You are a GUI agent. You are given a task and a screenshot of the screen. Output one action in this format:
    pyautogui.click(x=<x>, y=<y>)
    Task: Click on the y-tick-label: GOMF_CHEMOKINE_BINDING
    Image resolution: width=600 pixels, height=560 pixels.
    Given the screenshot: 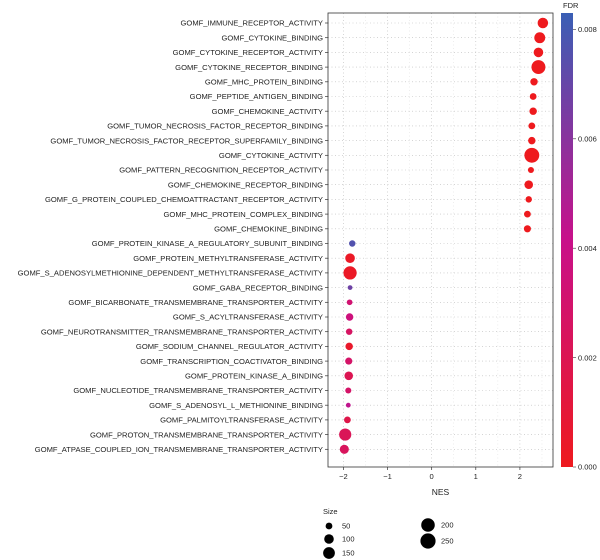 What is the action you would take?
    pyautogui.click(x=268, y=229)
    